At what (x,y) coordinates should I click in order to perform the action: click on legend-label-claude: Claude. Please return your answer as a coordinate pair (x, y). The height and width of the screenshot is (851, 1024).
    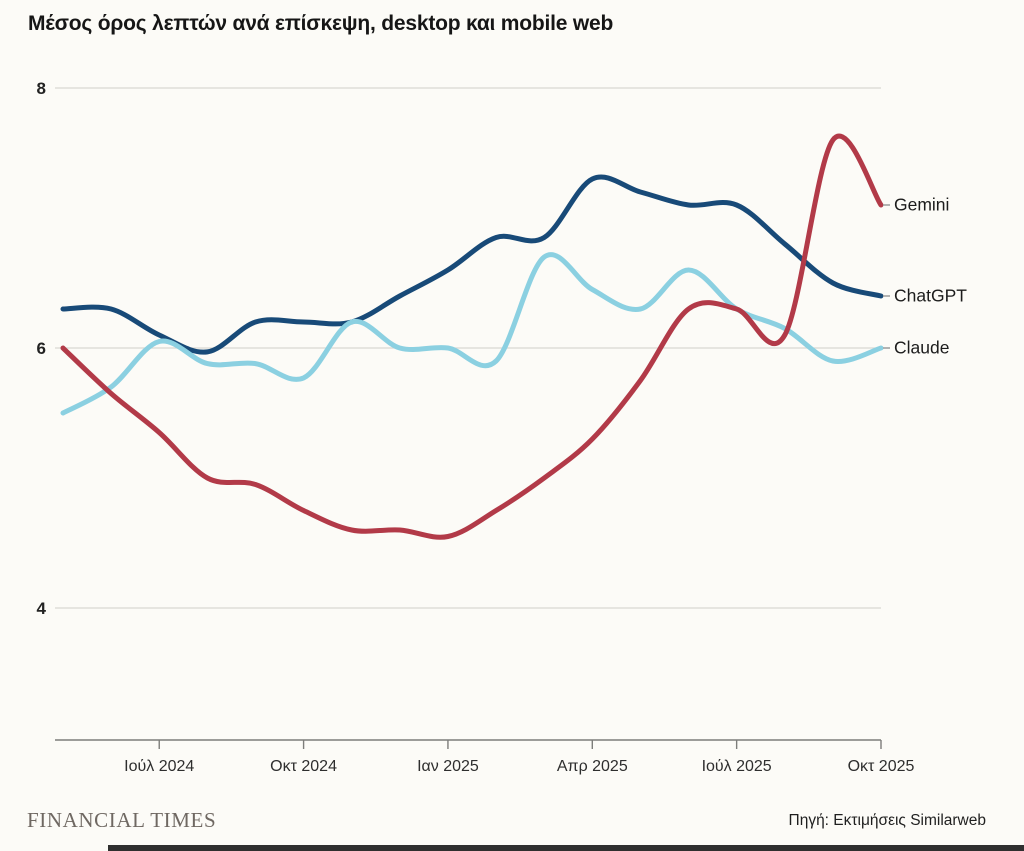
    Looking at the image, I should click on (922, 347).